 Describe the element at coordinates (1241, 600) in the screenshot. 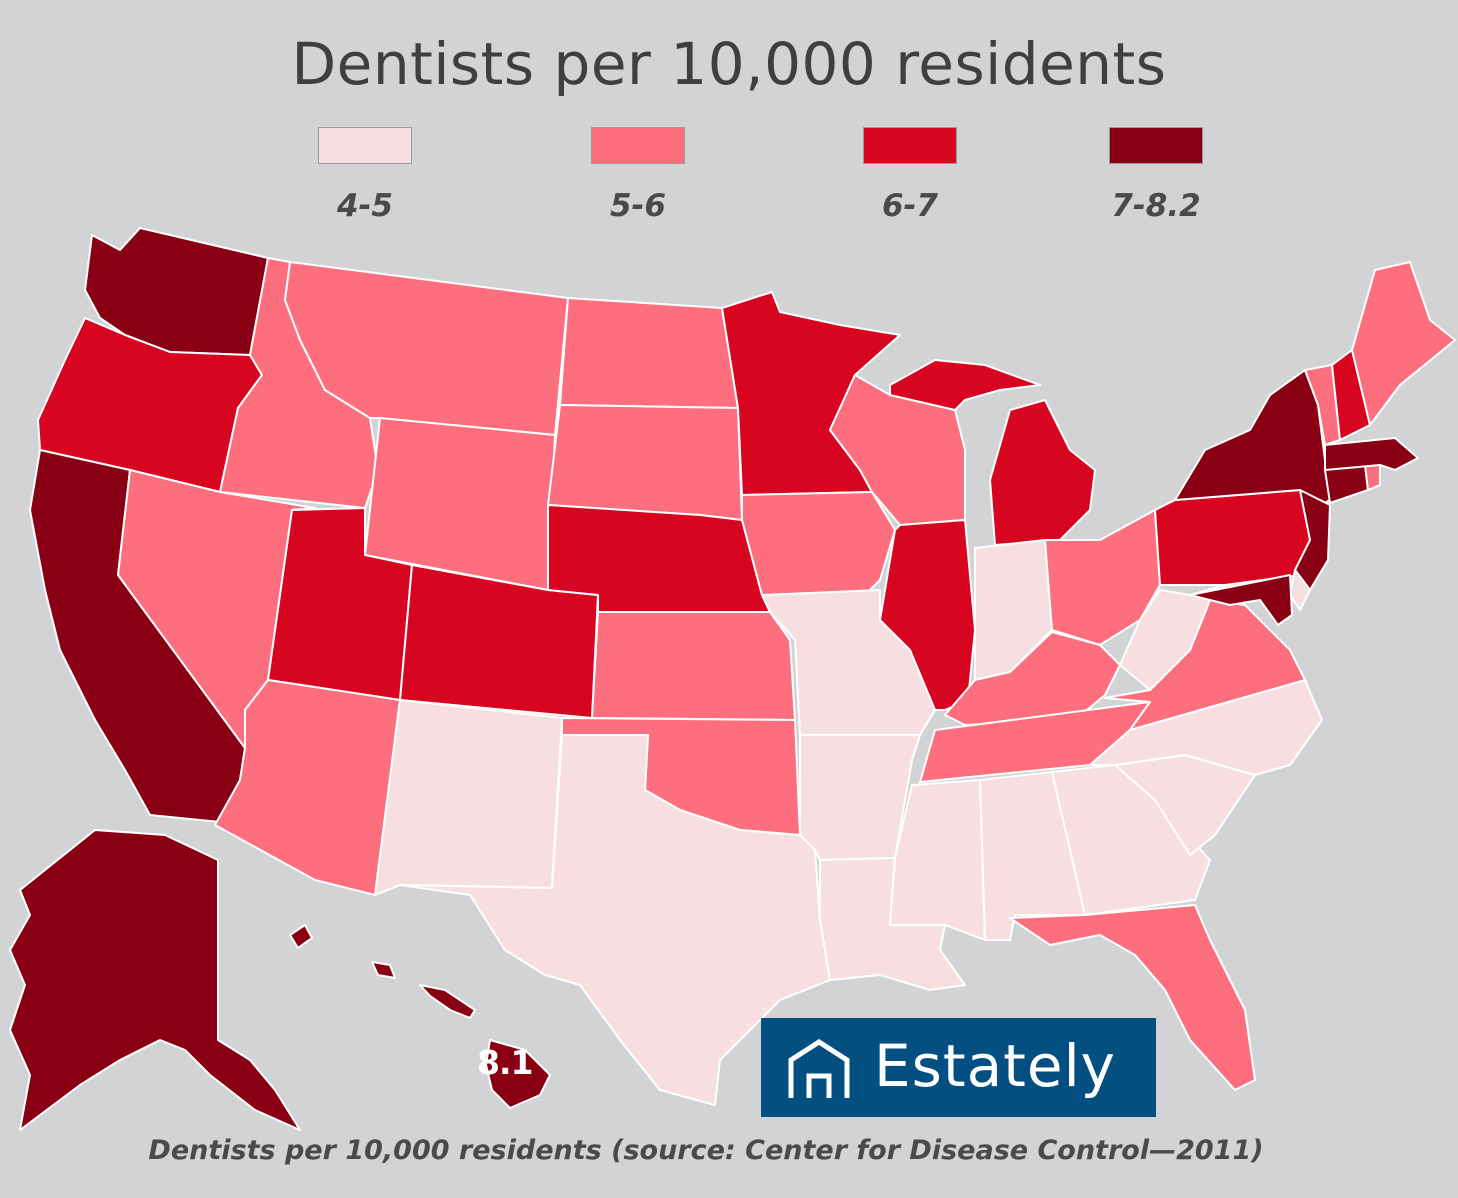

I see `state-MD` at that location.